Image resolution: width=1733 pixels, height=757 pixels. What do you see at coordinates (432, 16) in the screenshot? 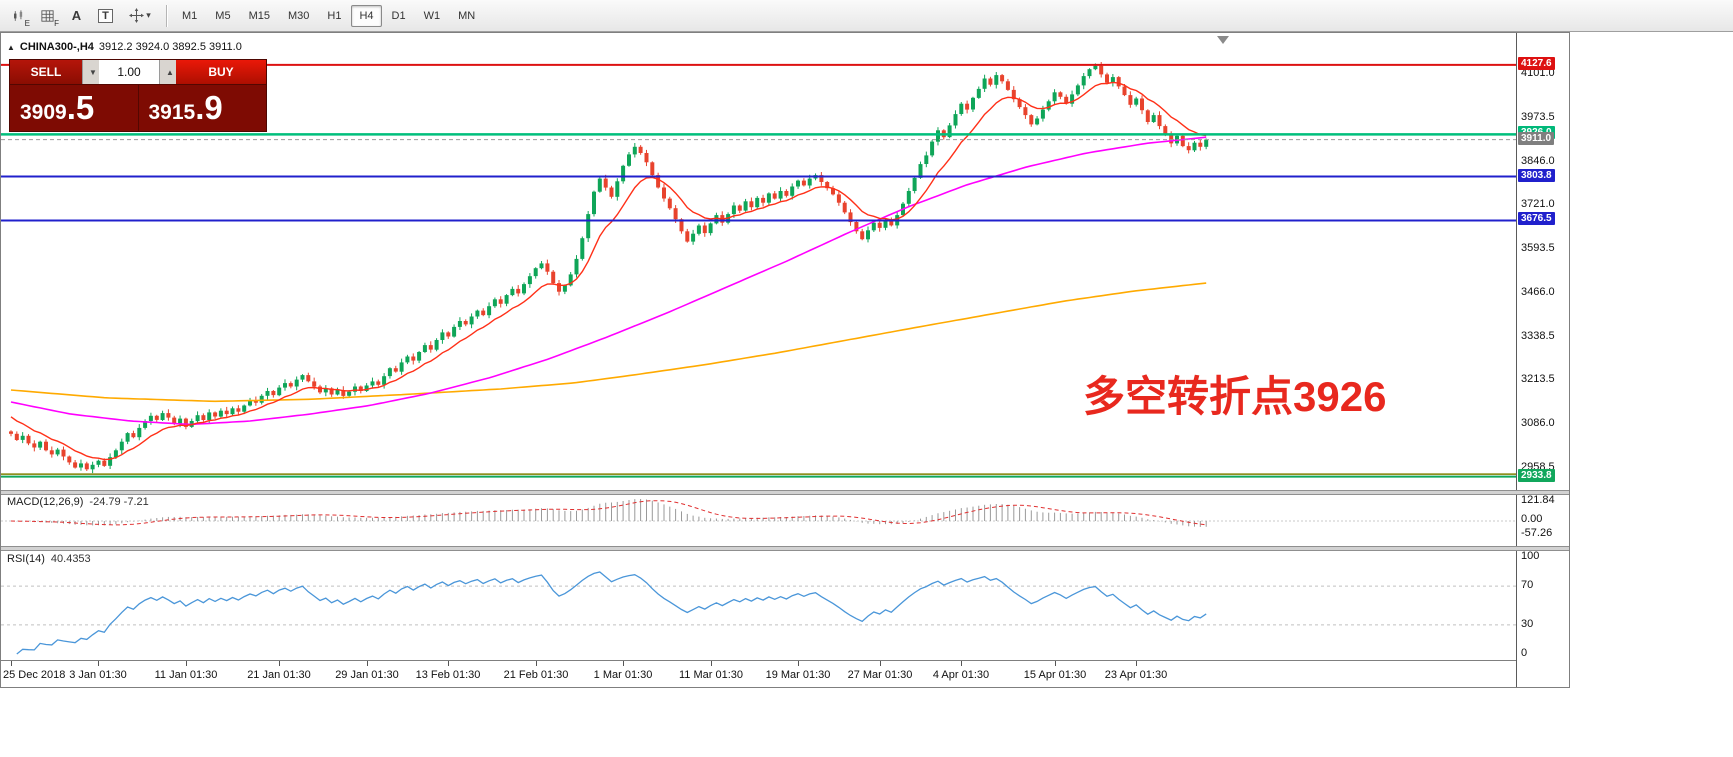
I see `tf-button-W1: W1` at bounding box center [432, 16].